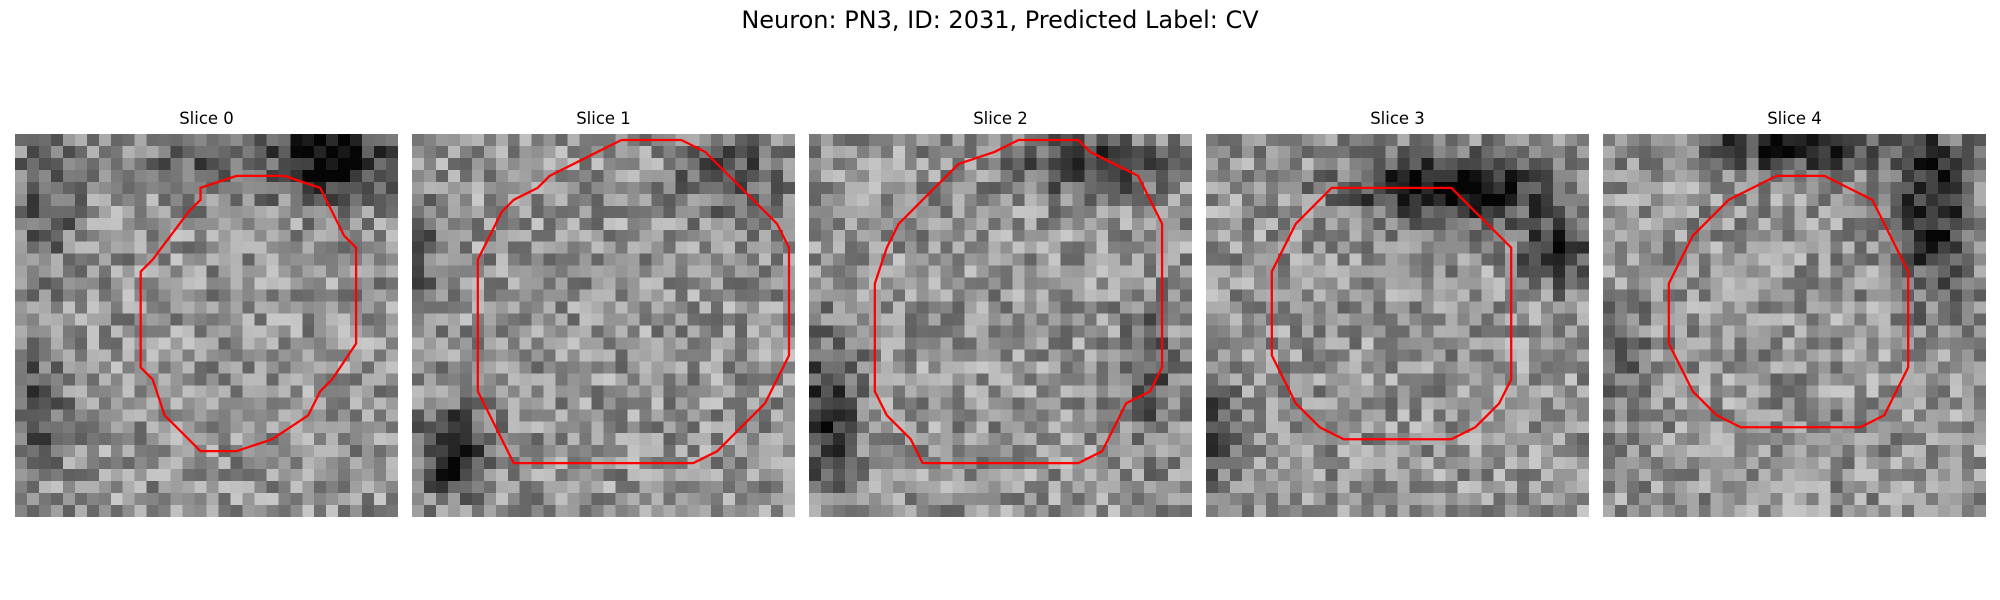  I want to click on panel-slice-1: Slice 1, so click(603, 310).